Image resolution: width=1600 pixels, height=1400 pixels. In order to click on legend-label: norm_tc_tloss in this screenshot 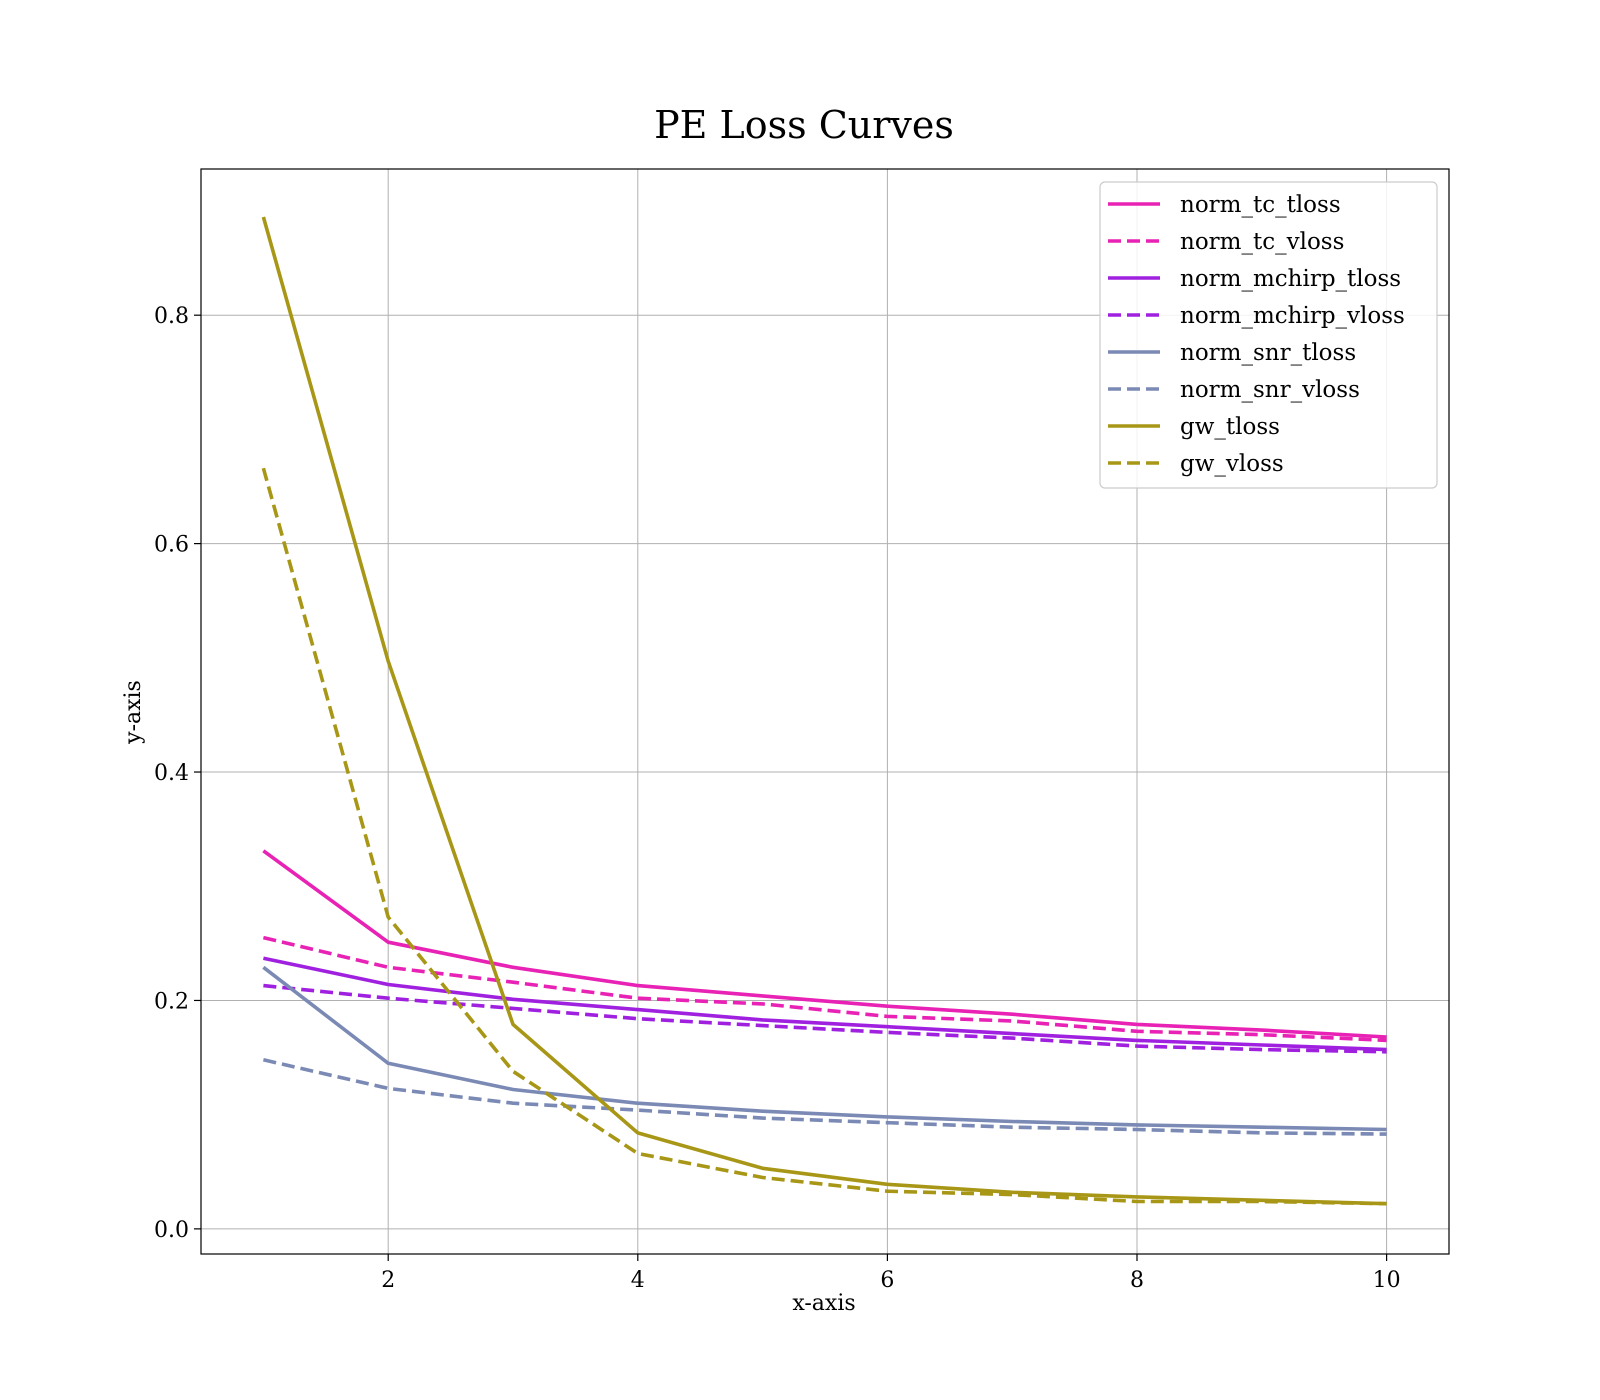, I will do `click(1260, 205)`.